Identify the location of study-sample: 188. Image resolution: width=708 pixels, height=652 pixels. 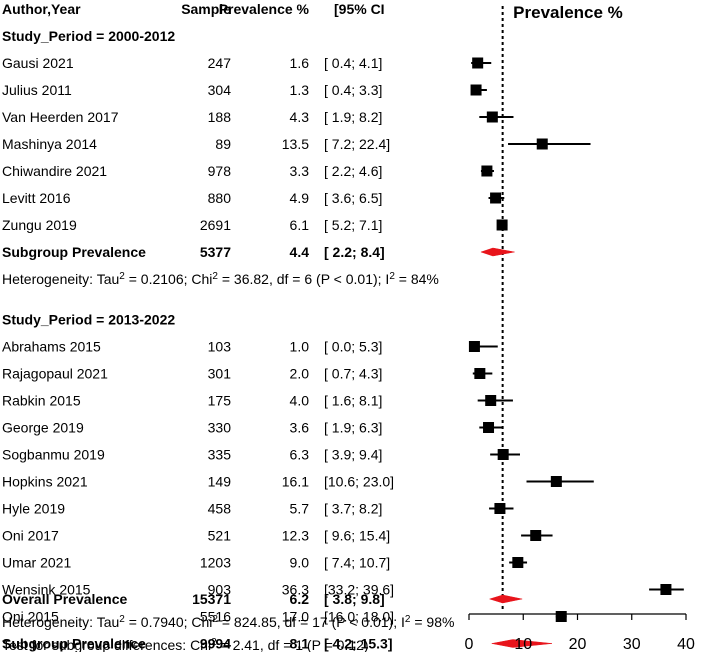
(220, 117).